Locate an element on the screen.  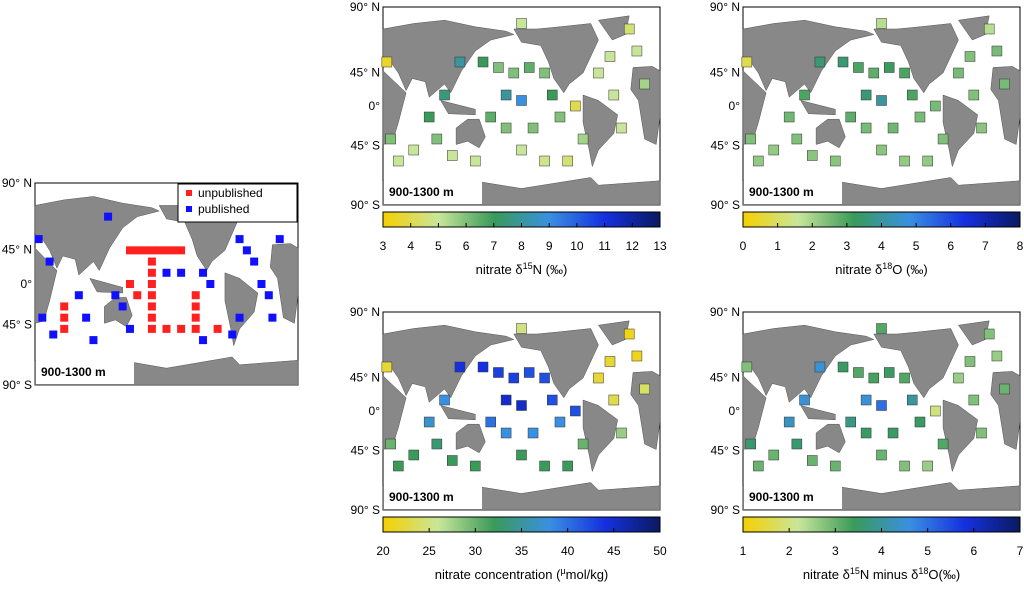
colorbar-tick-label: 4 is located at coordinates (881, 551).